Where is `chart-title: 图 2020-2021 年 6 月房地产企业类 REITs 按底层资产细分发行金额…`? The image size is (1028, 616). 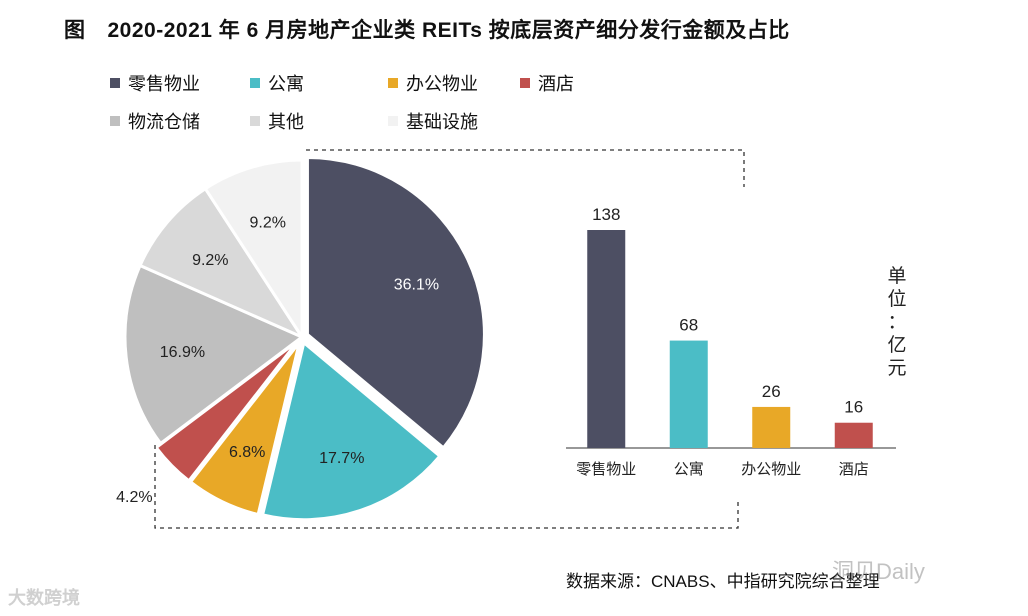
chart-title: 图 2020-2021 年 6 月房地产企业类 REITs 按底层资产细分发行金额… is located at coordinates (514, 29).